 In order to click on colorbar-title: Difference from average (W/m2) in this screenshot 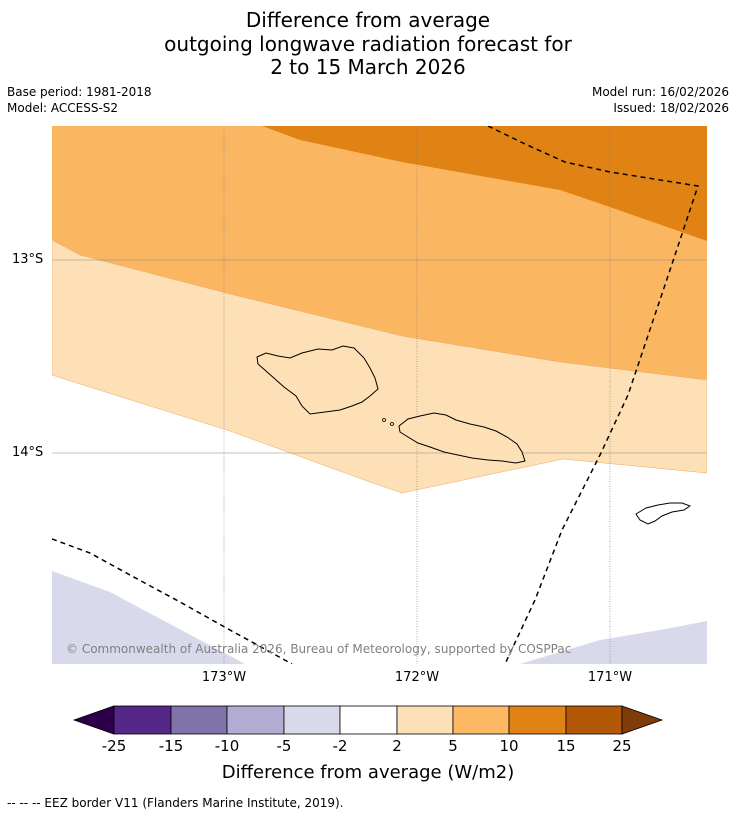, I will do `click(368, 772)`.